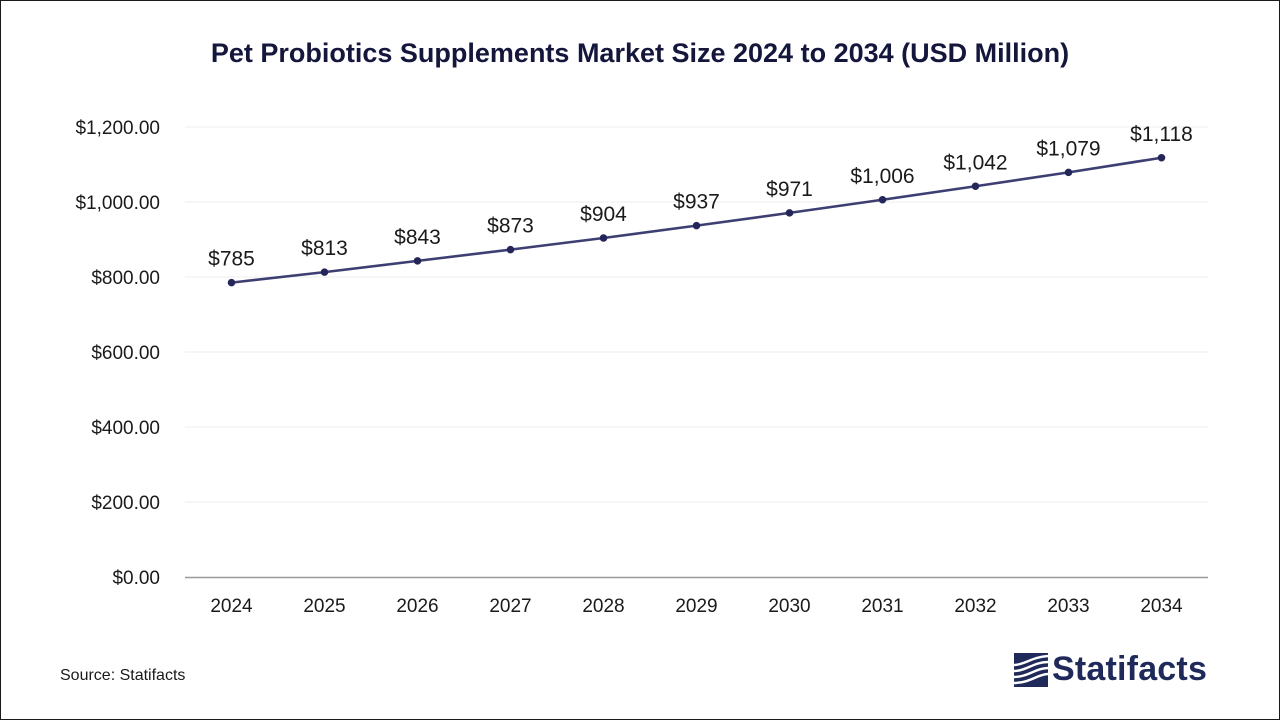 This screenshot has width=1280, height=720. What do you see at coordinates (1068, 148) in the screenshot?
I see `data-label: $1,079` at bounding box center [1068, 148].